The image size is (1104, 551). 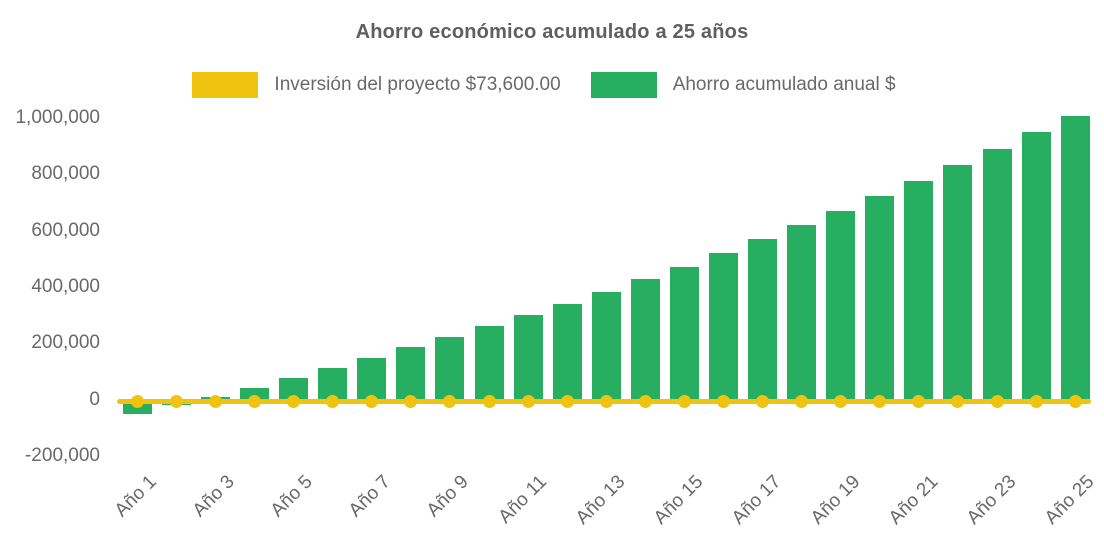 What do you see at coordinates (448, 496) in the screenshot?
I see `x-axis-label: Año 9` at bounding box center [448, 496].